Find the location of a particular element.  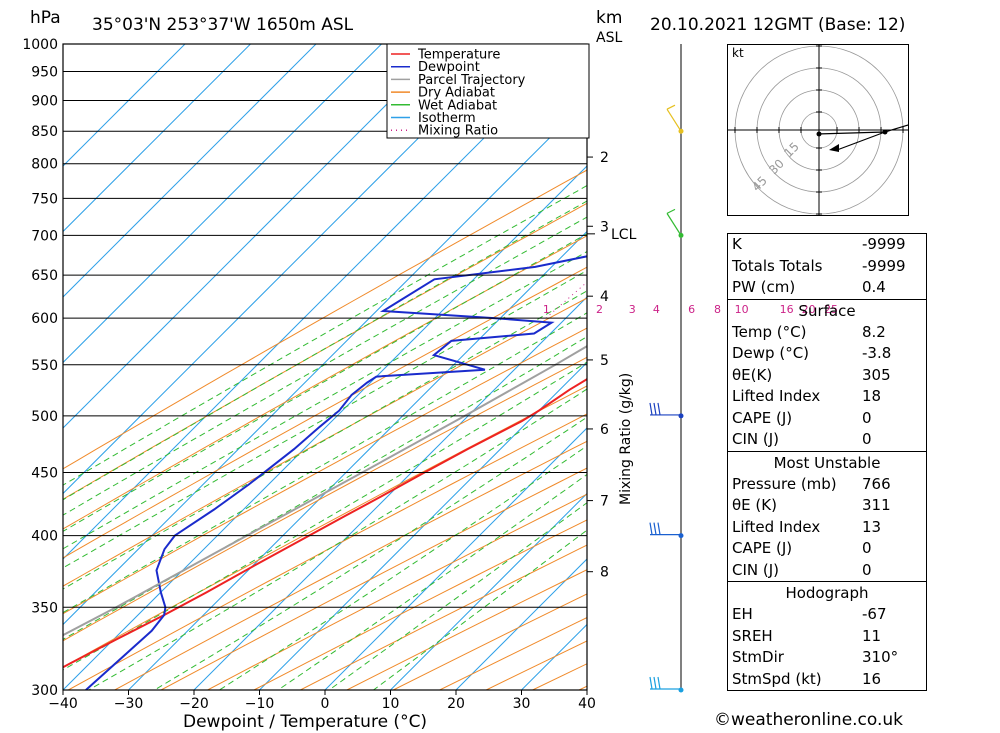

mixing-ratio-axis-title: Mixing Ratio (g/kg) is located at coordinates (626, 439).